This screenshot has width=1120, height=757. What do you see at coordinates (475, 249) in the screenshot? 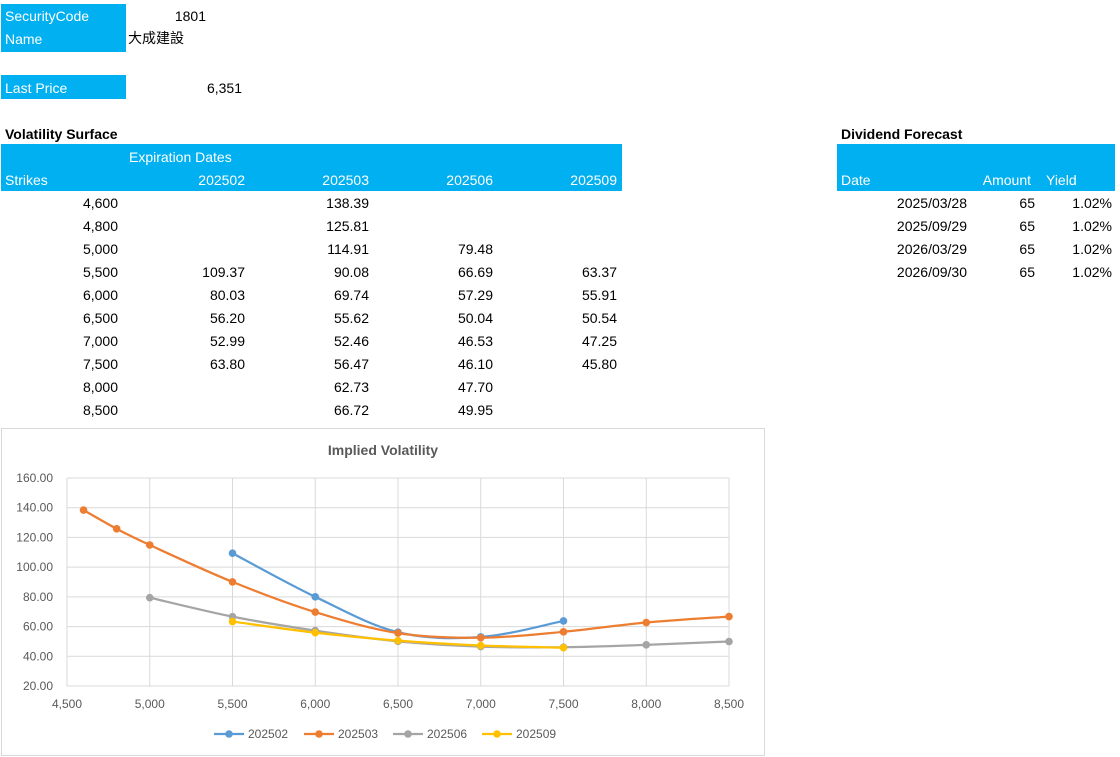
I see `vol-cell: 79.48` at bounding box center [475, 249].